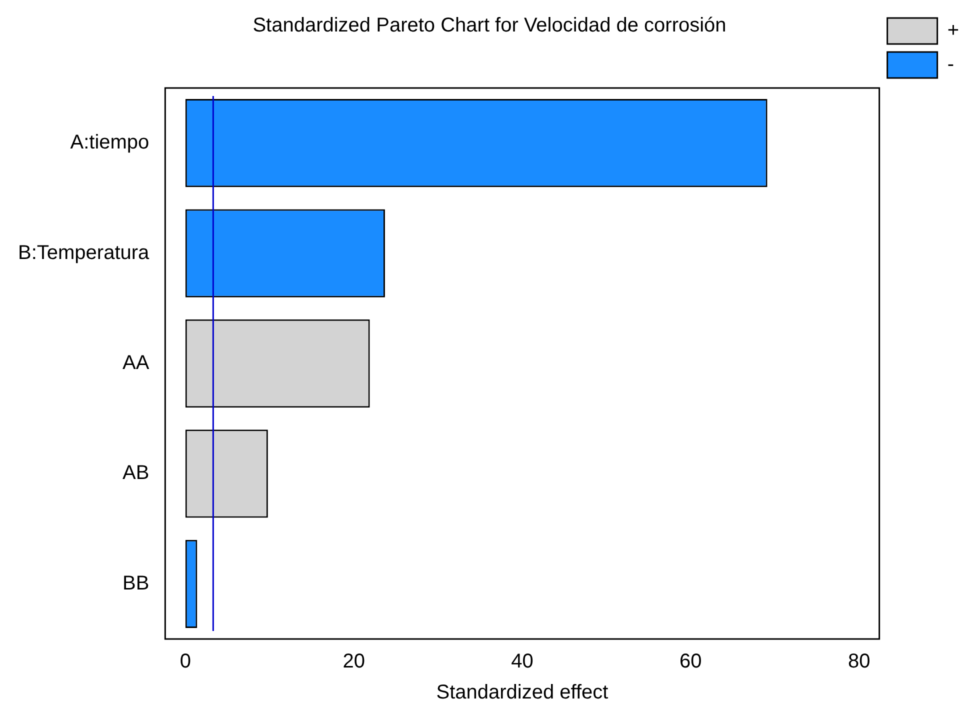 The width and height of the screenshot is (979, 719). Describe the element at coordinates (950, 65) in the screenshot. I see `legend-label: -` at that location.